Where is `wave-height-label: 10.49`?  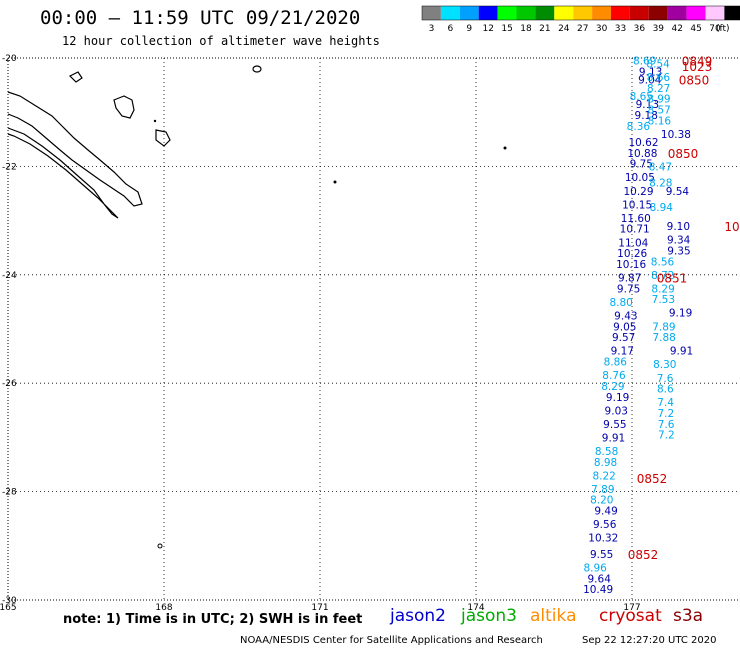
wave-height-label: 10.49 is located at coordinates (598, 590).